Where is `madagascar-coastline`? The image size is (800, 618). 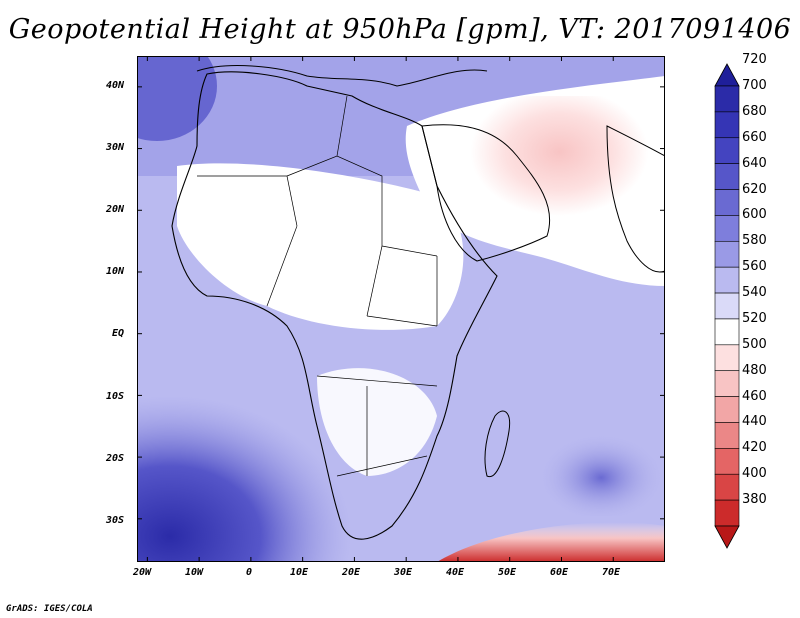 madagascar-coastline is located at coordinates (497, 444).